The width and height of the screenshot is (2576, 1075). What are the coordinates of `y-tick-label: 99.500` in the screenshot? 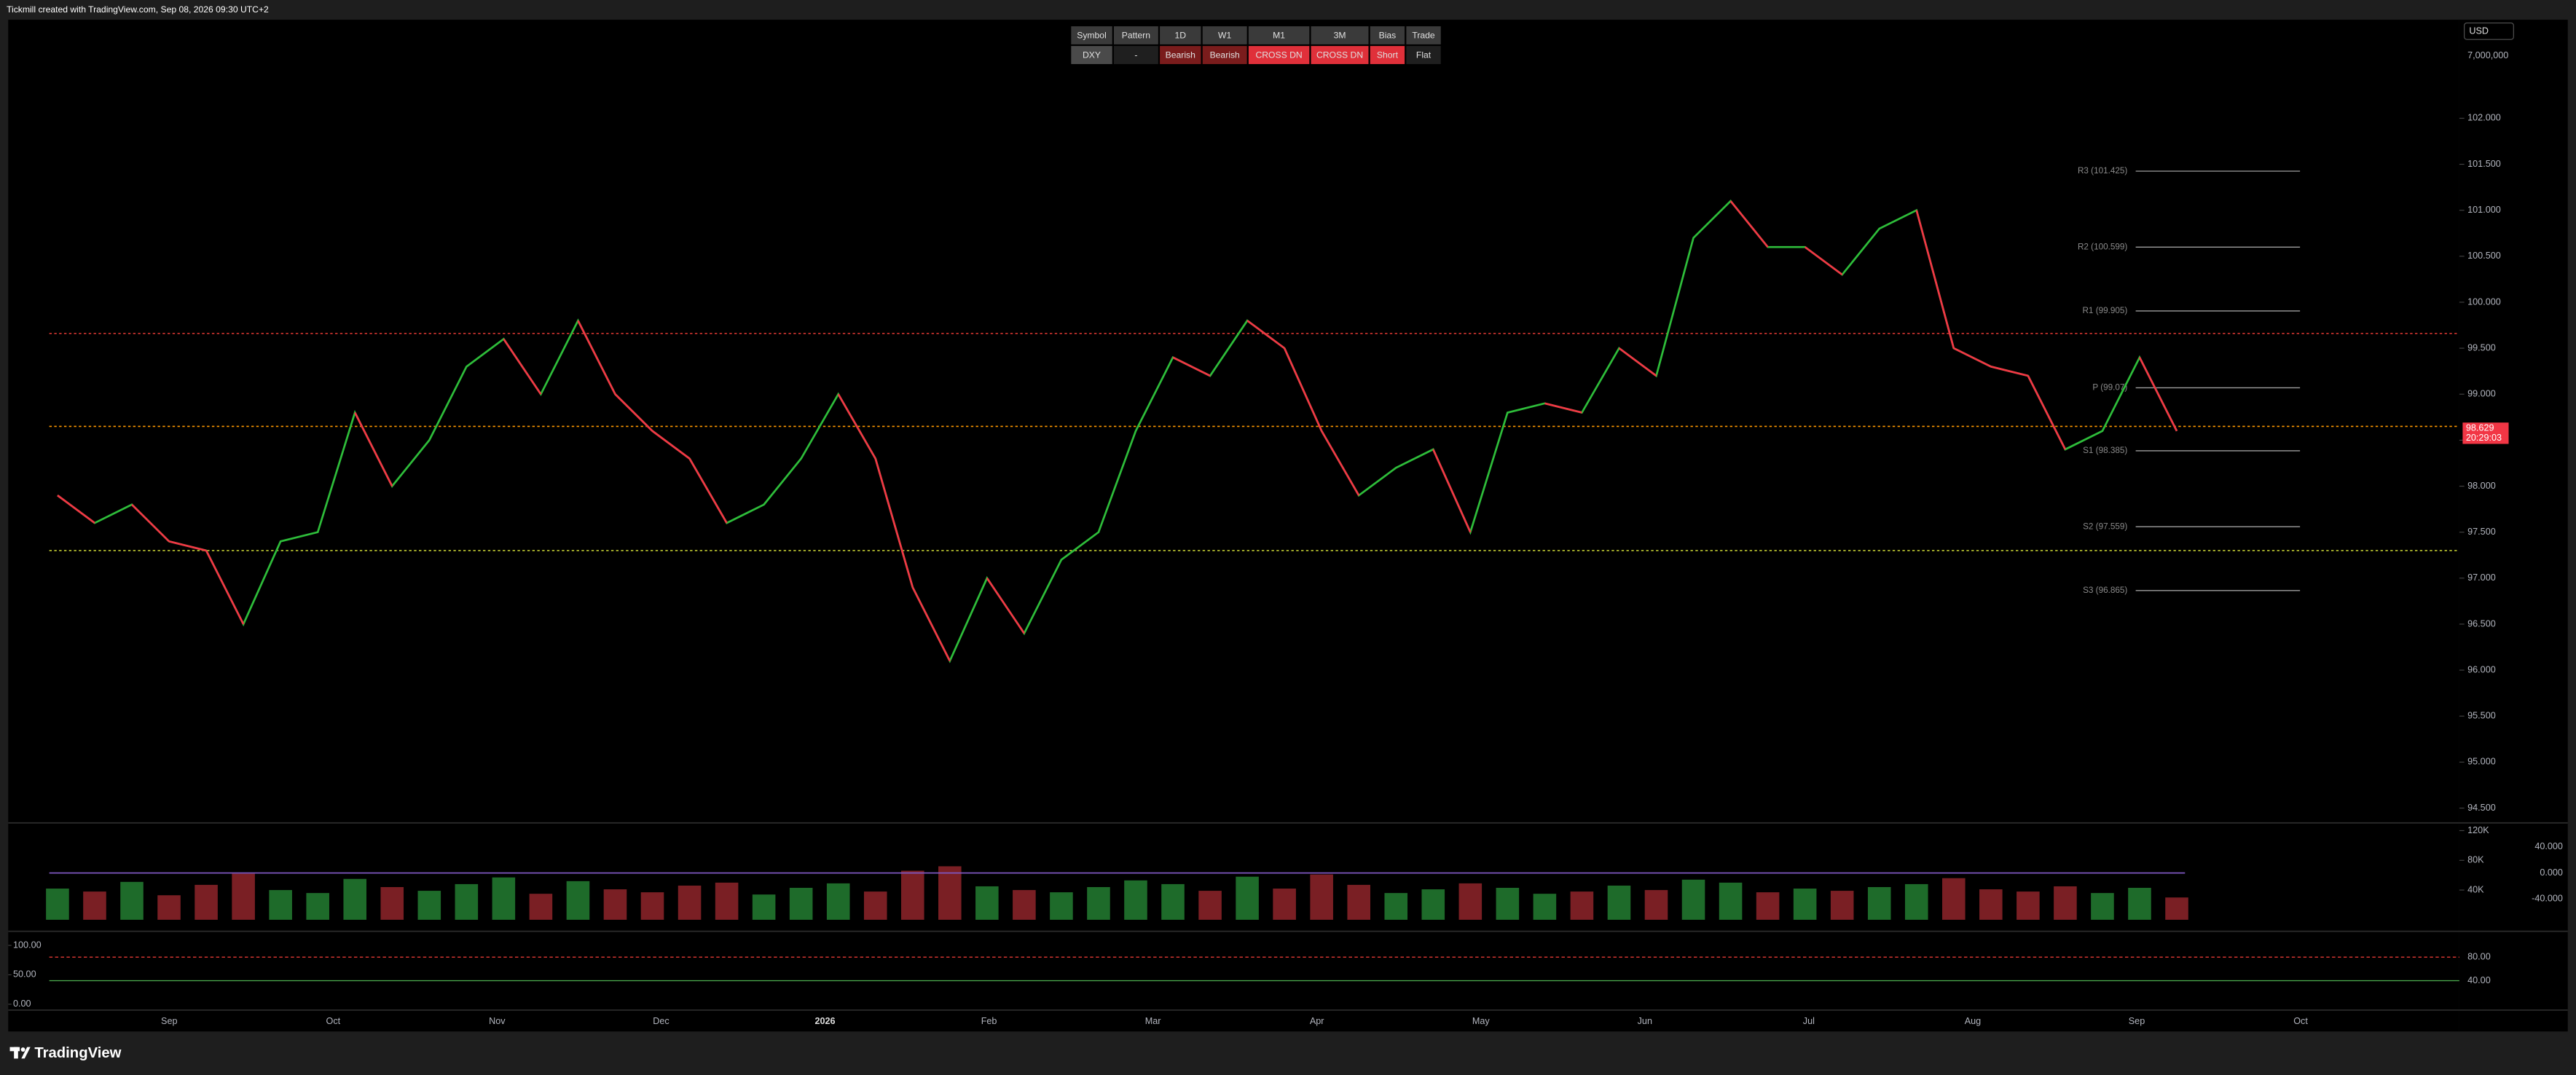 It's located at (2481, 347).